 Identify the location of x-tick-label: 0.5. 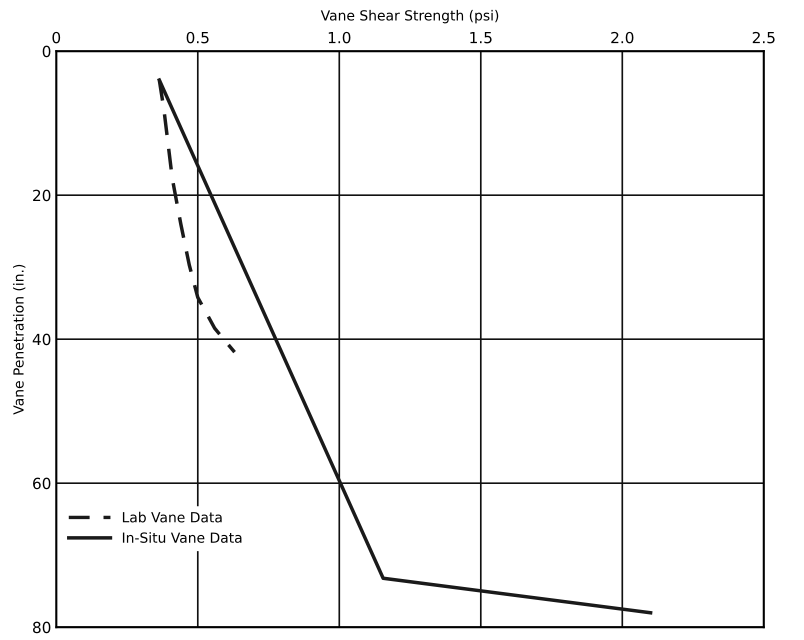
(197, 38).